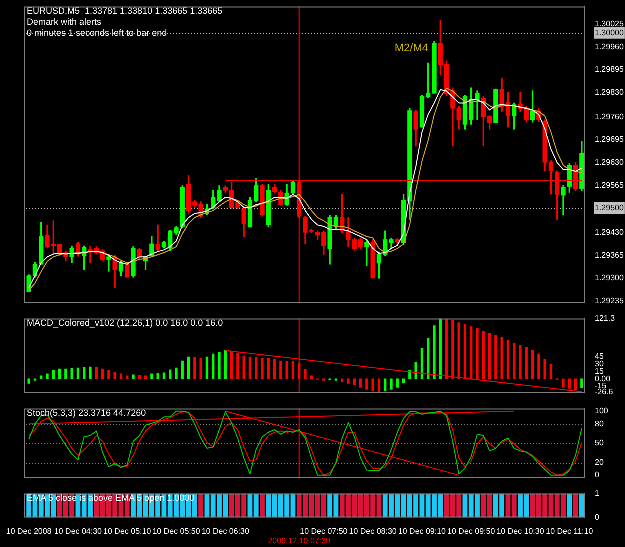  Describe the element at coordinates (86, 413) in the screenshot. I see `chart-title: Stoch(5,3,3) 23.3716 44.7260` at that location.